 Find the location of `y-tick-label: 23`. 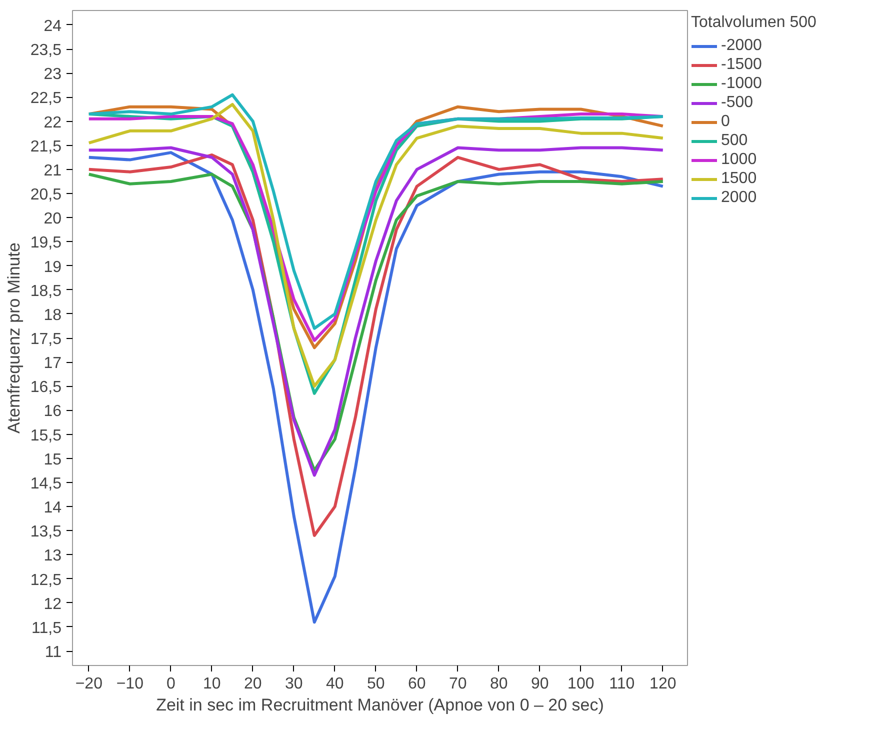

y-tick-label: 23 is located at coordinates (53, 75).